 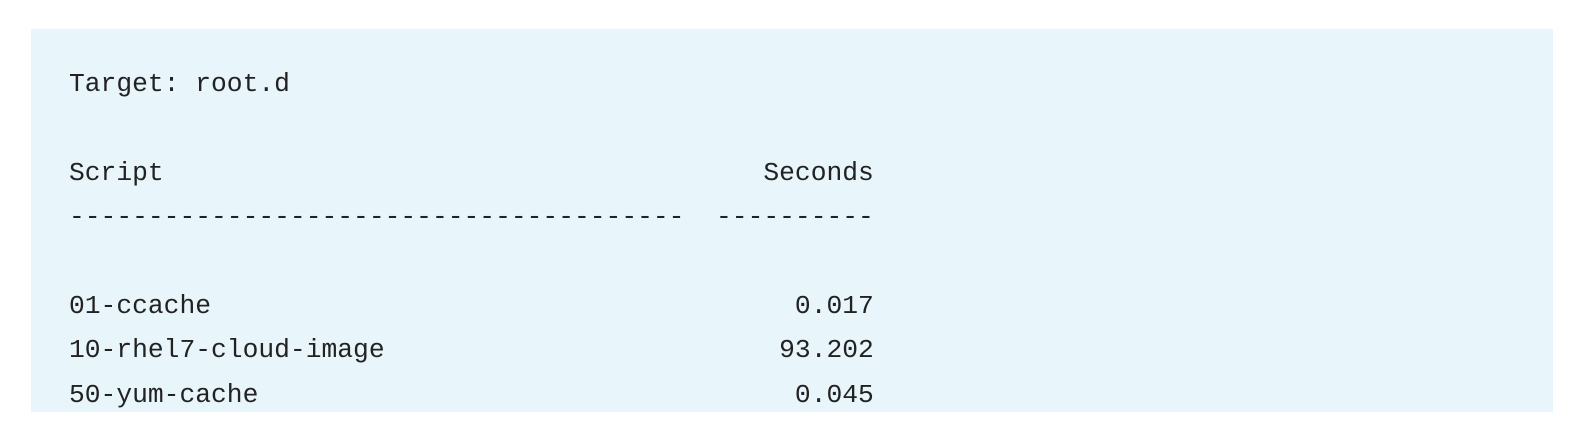 What do you see at coordinates (795, 394) in the screenshot?
I see `row-seconds: 0.045` at bounding box center [795, 394].